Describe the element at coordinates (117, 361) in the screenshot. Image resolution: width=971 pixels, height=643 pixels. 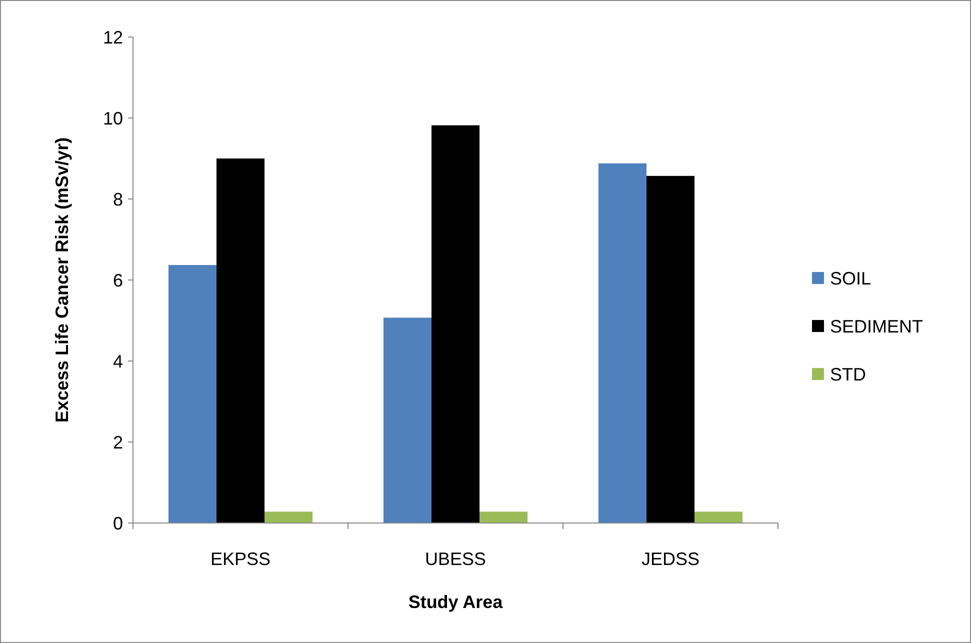
I see `y-tick-label: 4` at that location.